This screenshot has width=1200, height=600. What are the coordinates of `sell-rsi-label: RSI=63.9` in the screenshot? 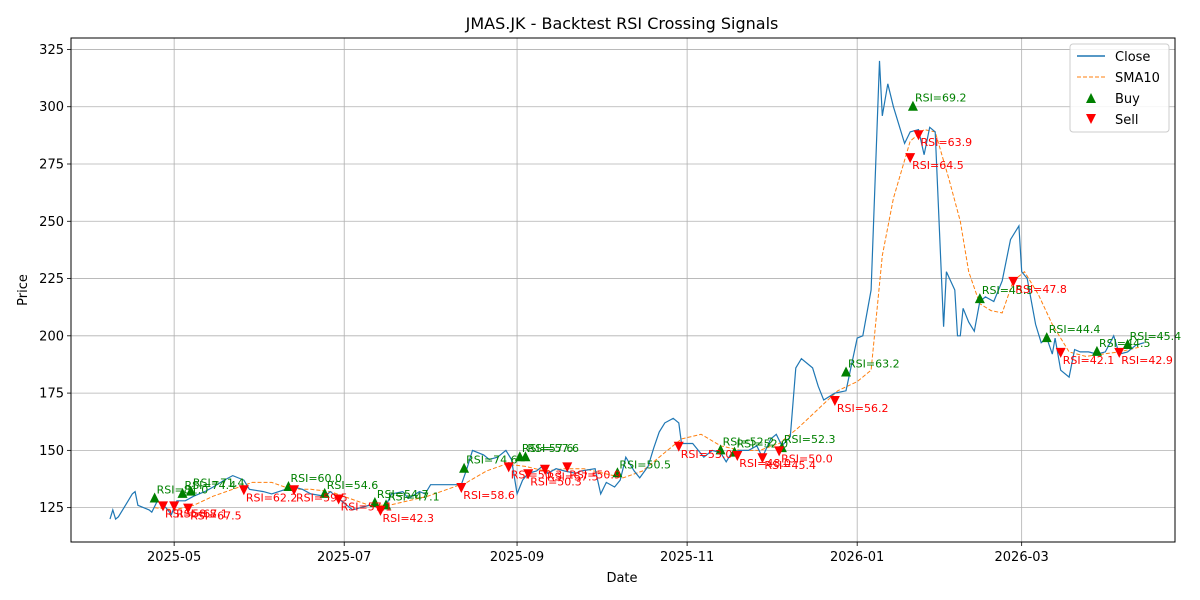 It's located at (947, 142).